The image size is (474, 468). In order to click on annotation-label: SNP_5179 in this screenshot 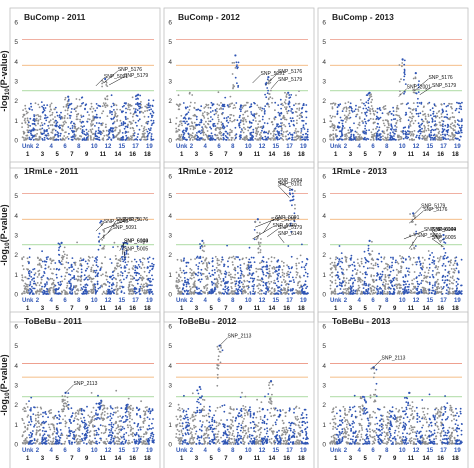, I will do `click(136, 76)`.